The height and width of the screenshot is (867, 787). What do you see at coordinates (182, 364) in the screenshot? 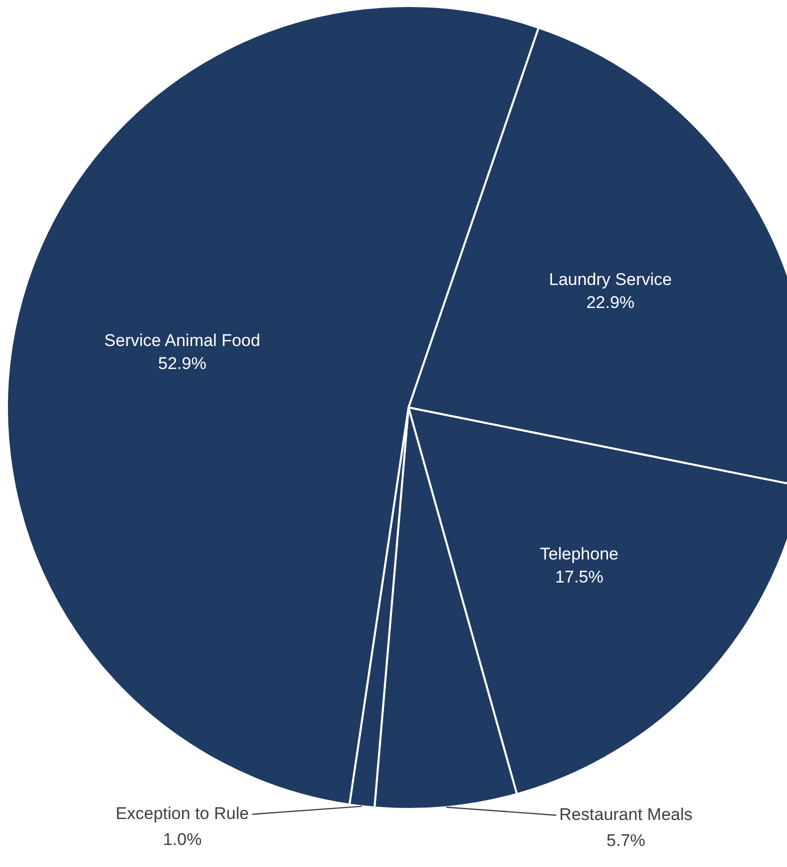
I see `data-label: 52.9%` at bounding box center [182, 364].